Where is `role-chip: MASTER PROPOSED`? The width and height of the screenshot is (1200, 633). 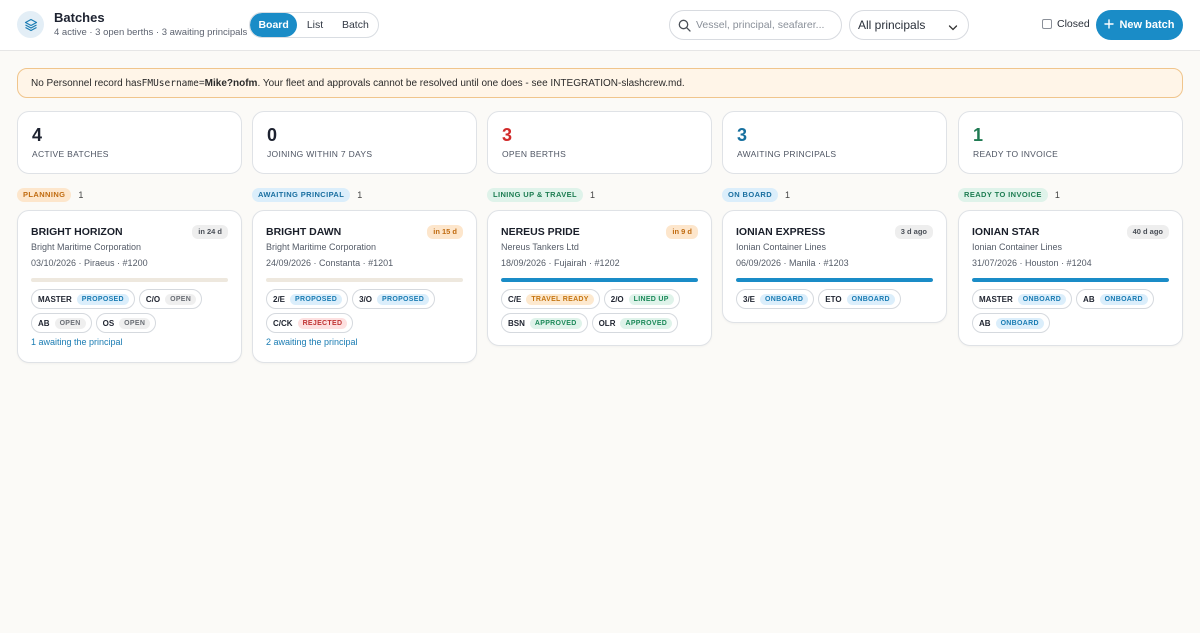 role-chip: MASTER PROPOSED is located at coordinates (83, 299).